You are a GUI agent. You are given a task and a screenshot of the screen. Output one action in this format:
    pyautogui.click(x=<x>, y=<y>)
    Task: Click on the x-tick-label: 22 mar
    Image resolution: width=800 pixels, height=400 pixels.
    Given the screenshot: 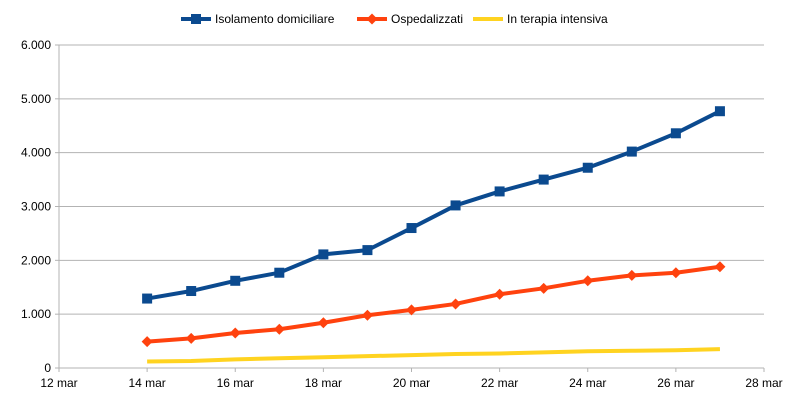 What is the action you would take?
    pyautogui.click(x=499, y=383)
    